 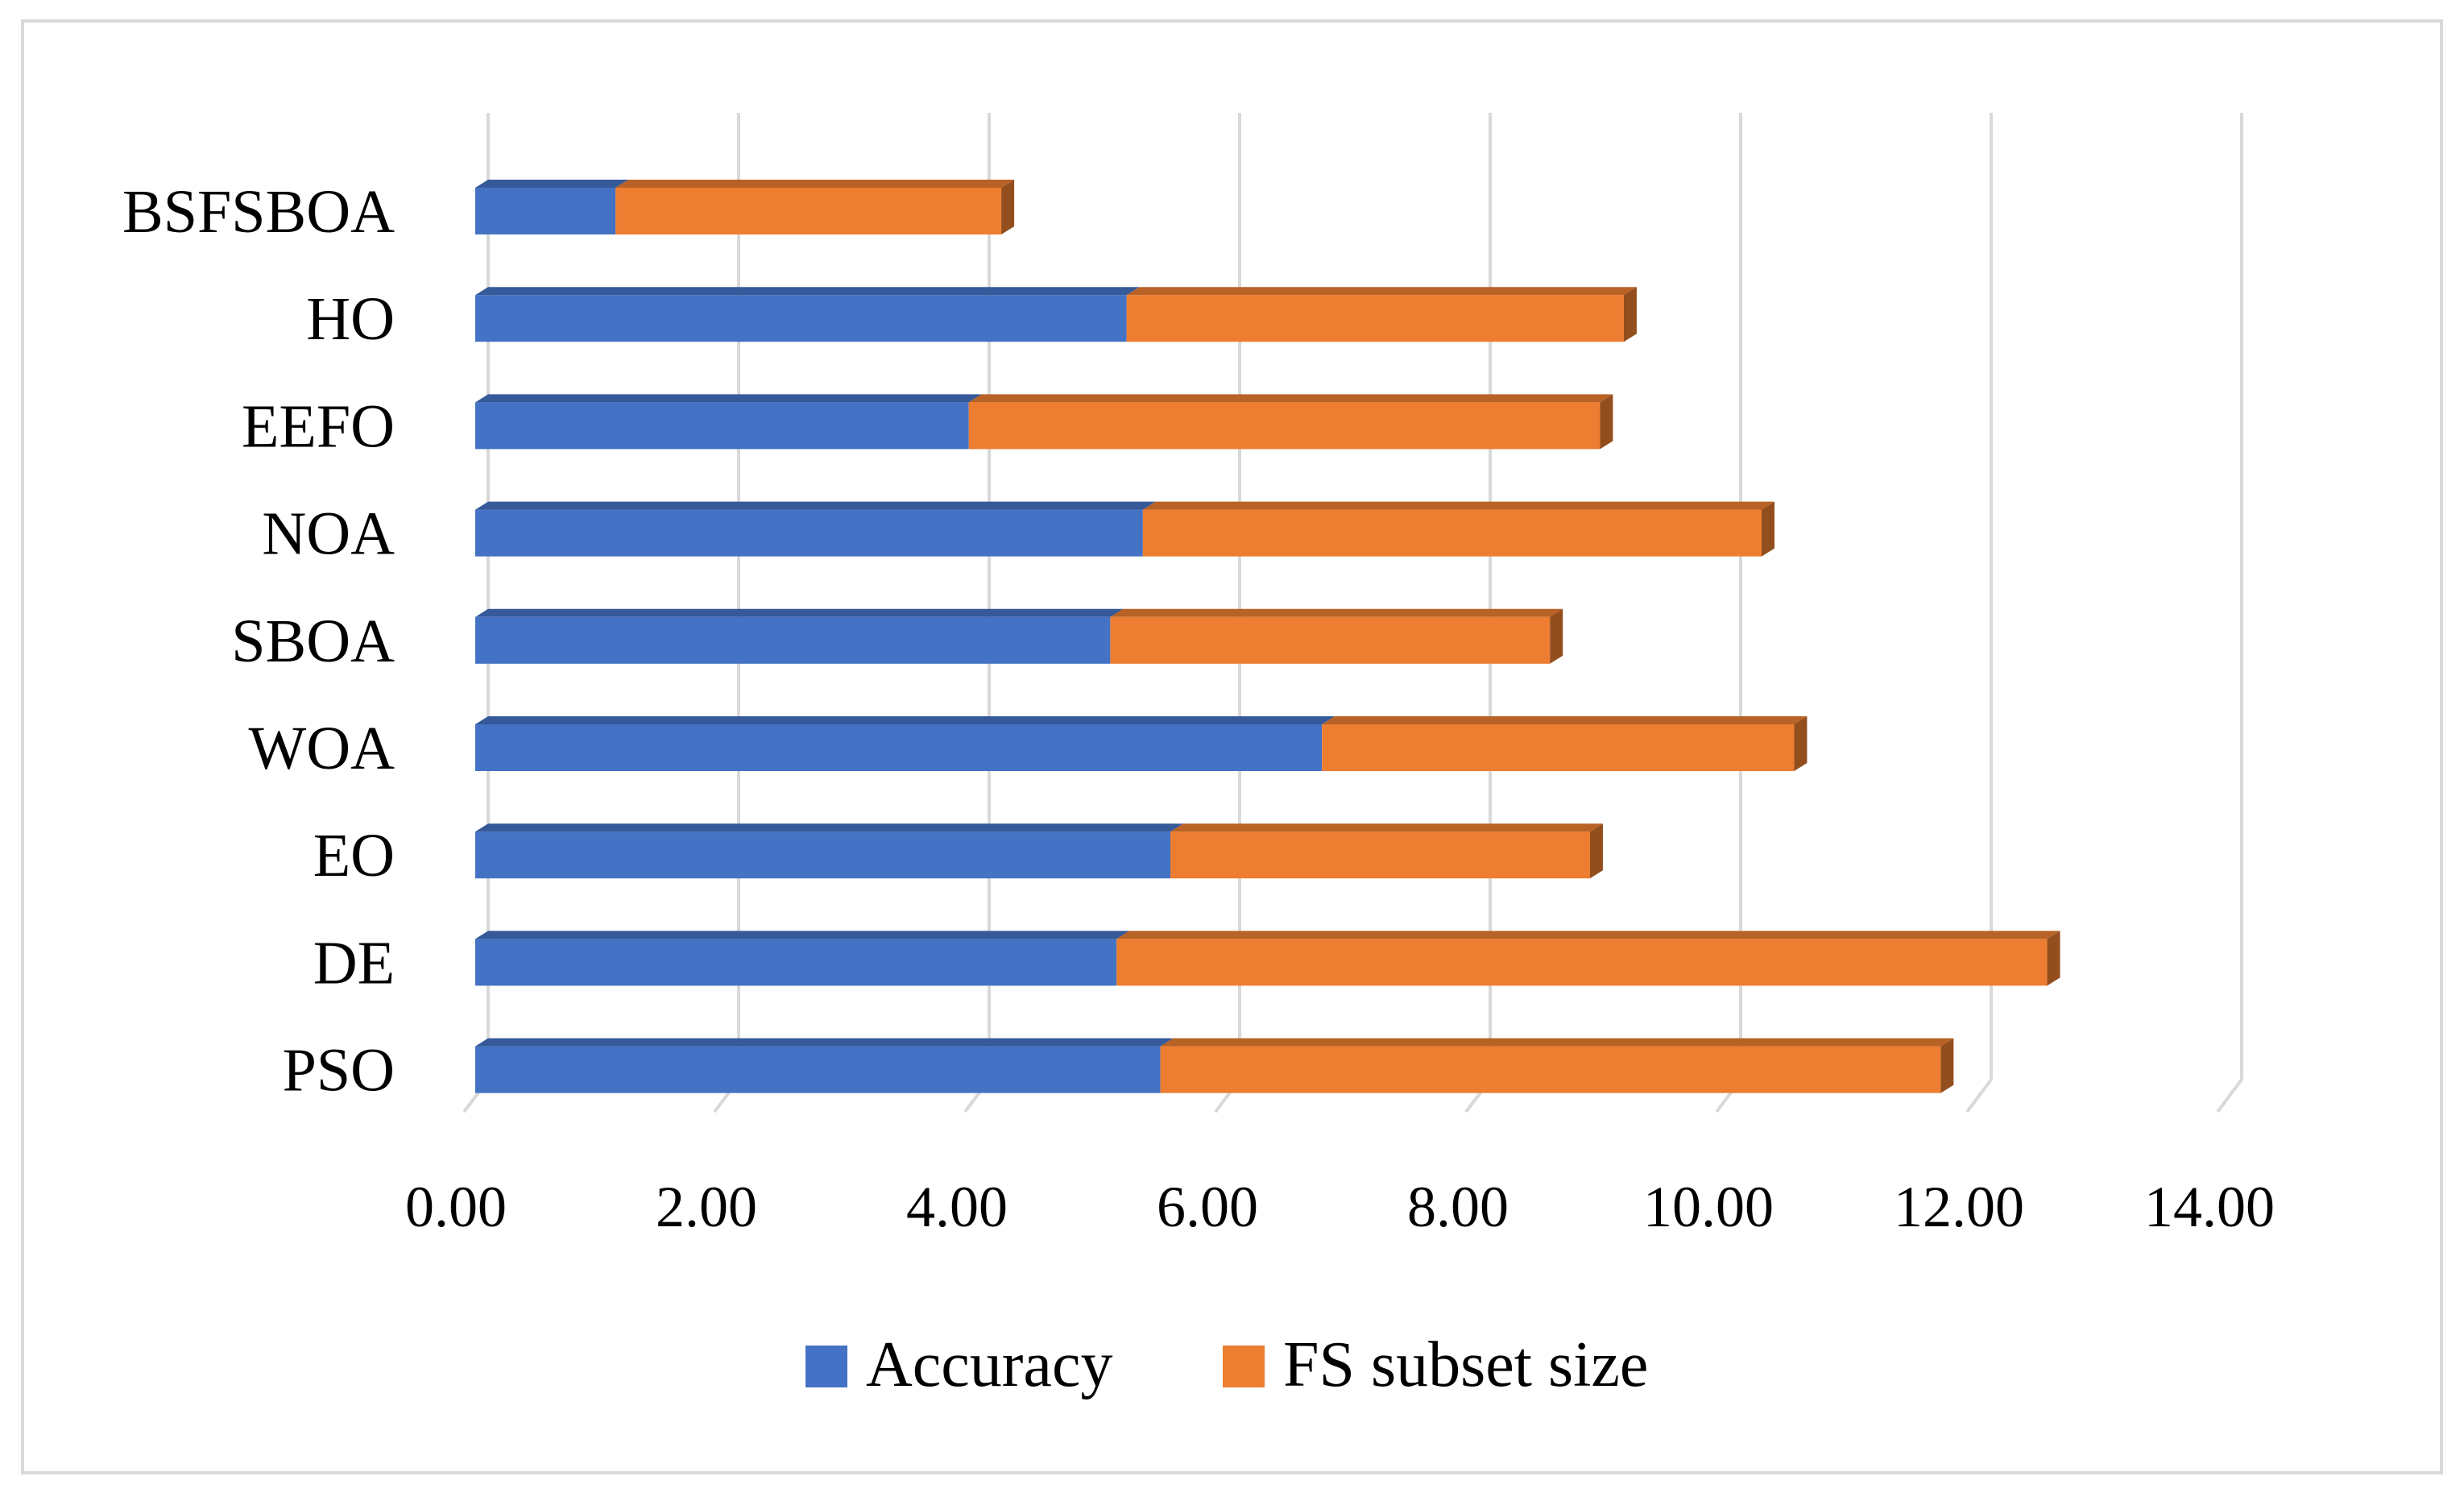 I want to click on bar-accuracy-pso, so click(x=824, y=1065).